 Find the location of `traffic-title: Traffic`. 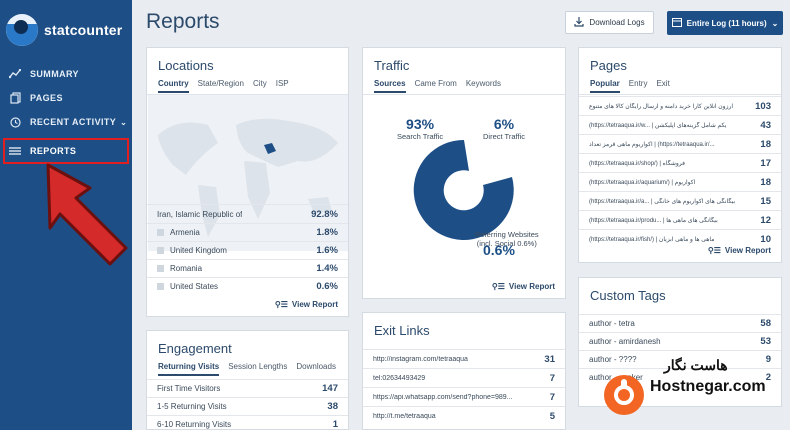

traffic-title: Traffic is located at coordinates (392, 65).